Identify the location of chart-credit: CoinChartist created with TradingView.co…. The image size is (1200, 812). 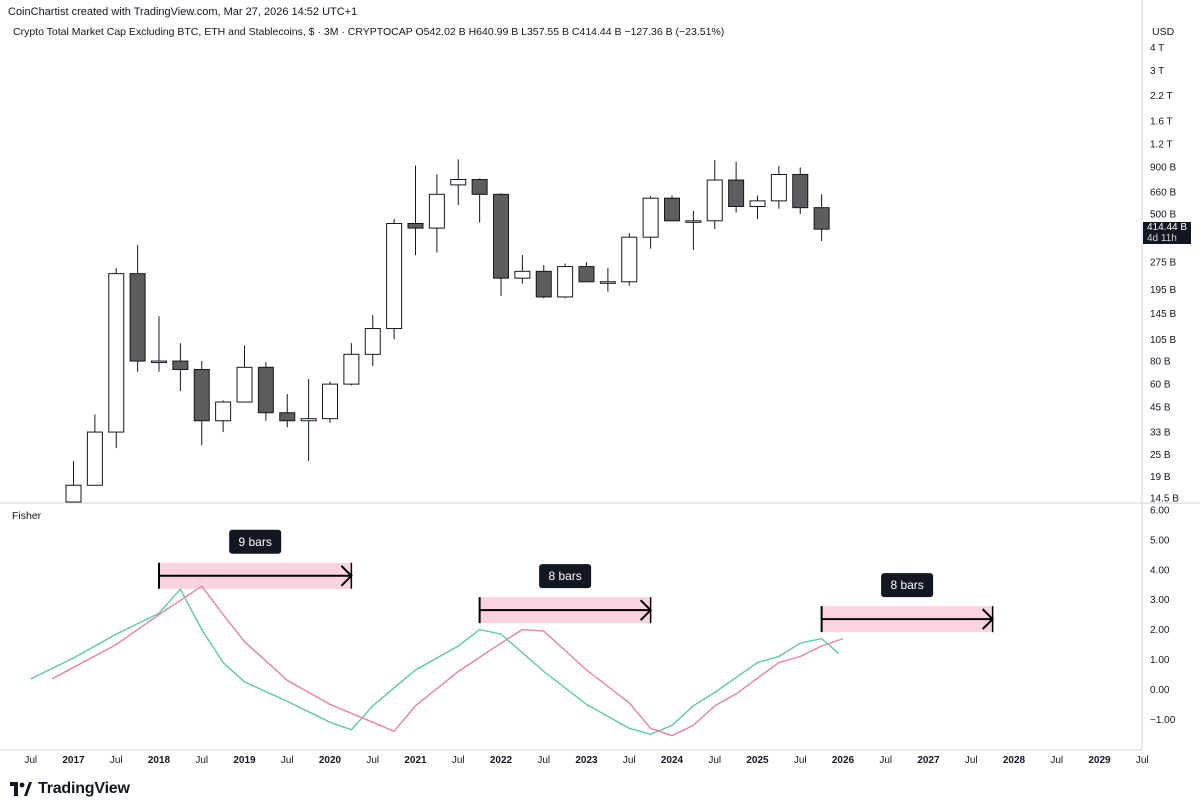
(183, 12).